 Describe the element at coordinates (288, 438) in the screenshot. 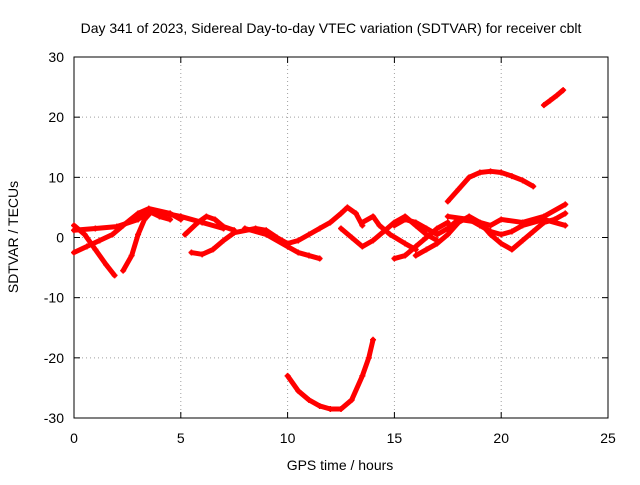

I see `x-tick-label: 10` at that location.